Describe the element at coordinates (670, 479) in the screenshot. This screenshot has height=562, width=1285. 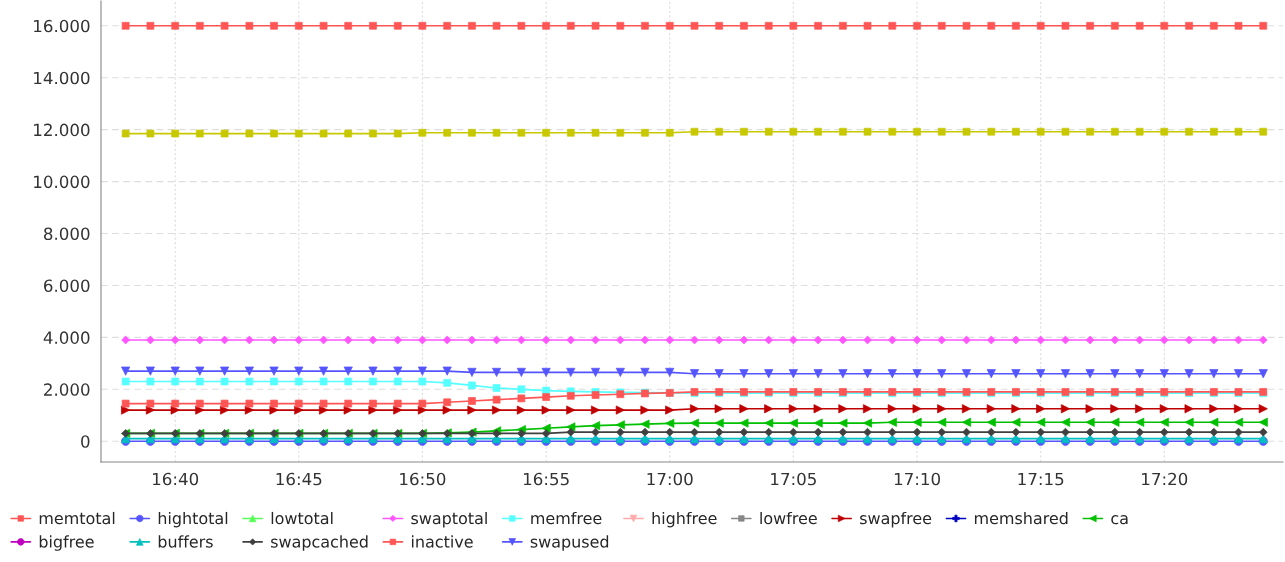
I see `x-tick-label: 17:00` at that location.